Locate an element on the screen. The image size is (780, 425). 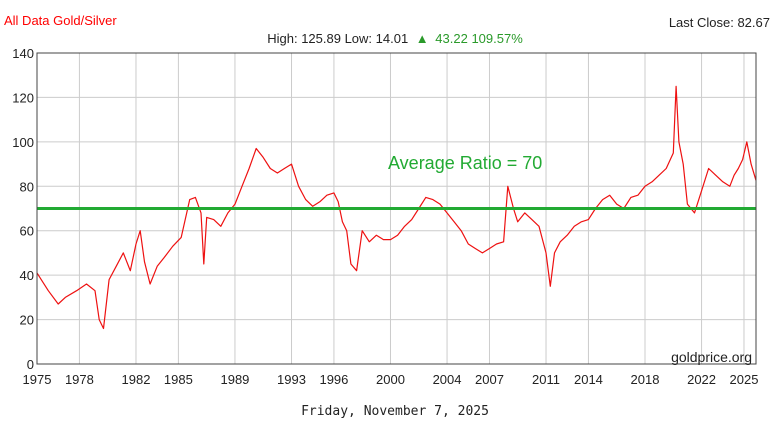
y-tick-label: 60 is located at coordinates (27, 231).